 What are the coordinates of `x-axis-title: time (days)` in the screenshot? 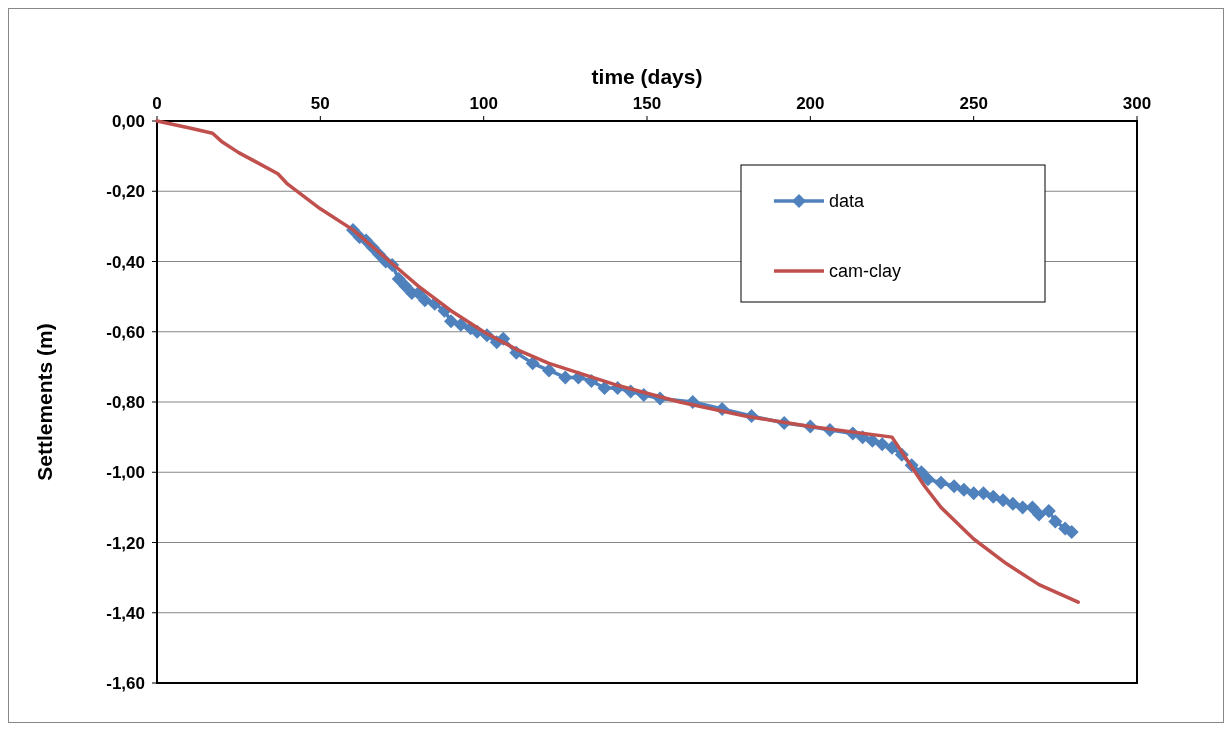 It's located at (647, 76).